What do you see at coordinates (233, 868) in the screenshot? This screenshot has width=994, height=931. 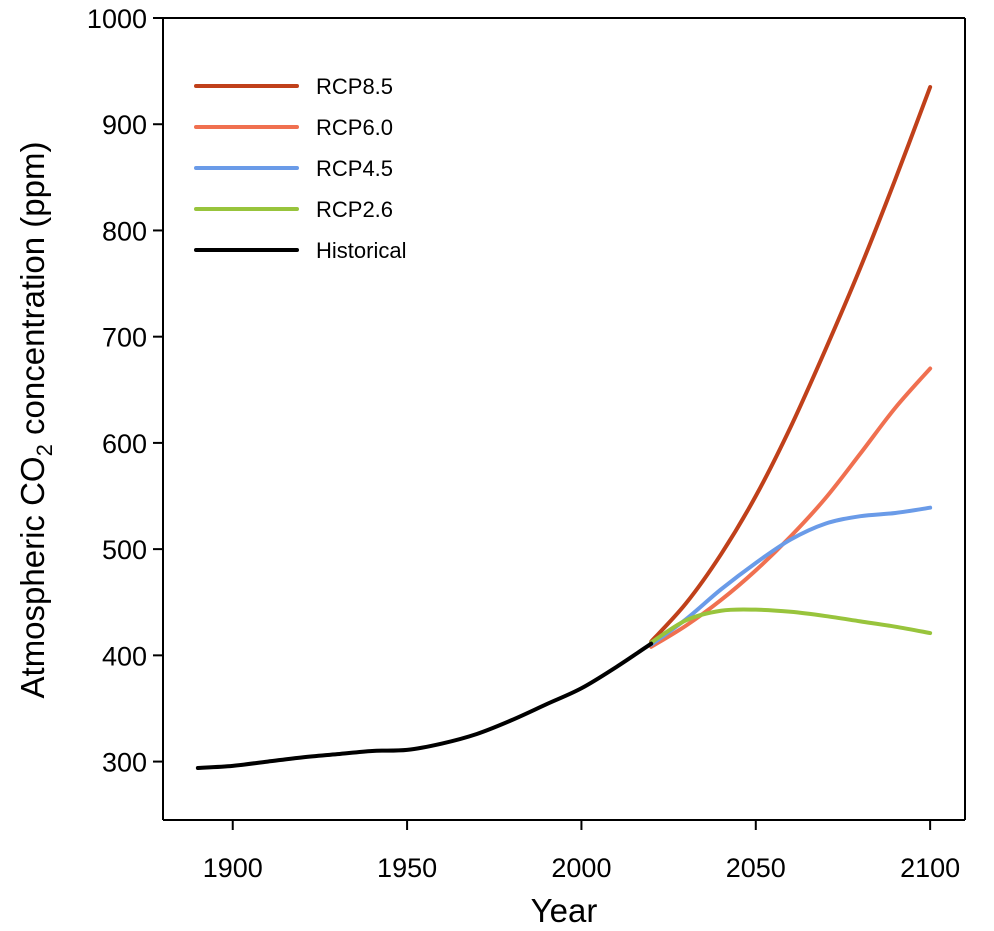 I see `x-tick-label: 1900` at bounding box center [233, 868].